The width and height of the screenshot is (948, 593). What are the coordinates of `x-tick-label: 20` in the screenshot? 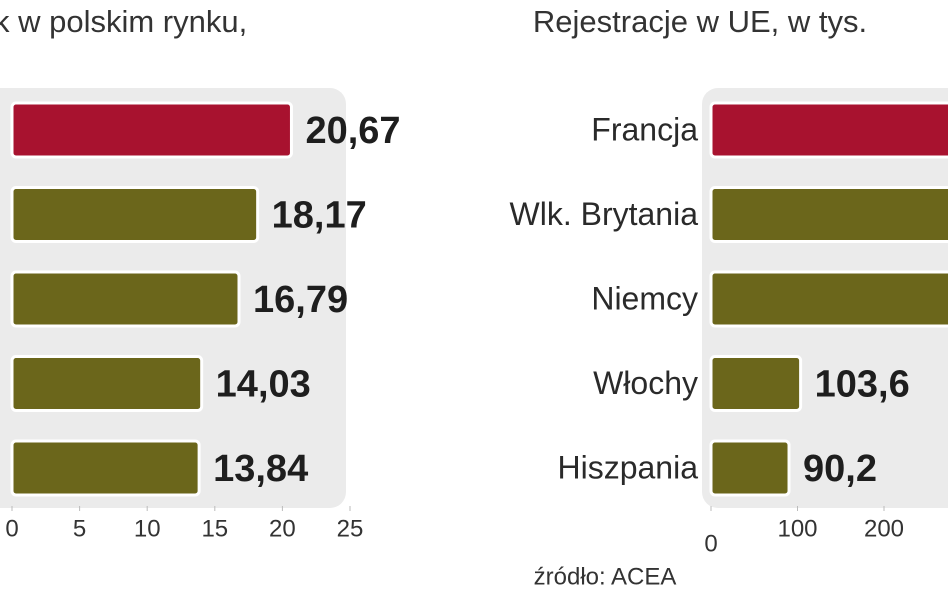 It's located at (282, 528).